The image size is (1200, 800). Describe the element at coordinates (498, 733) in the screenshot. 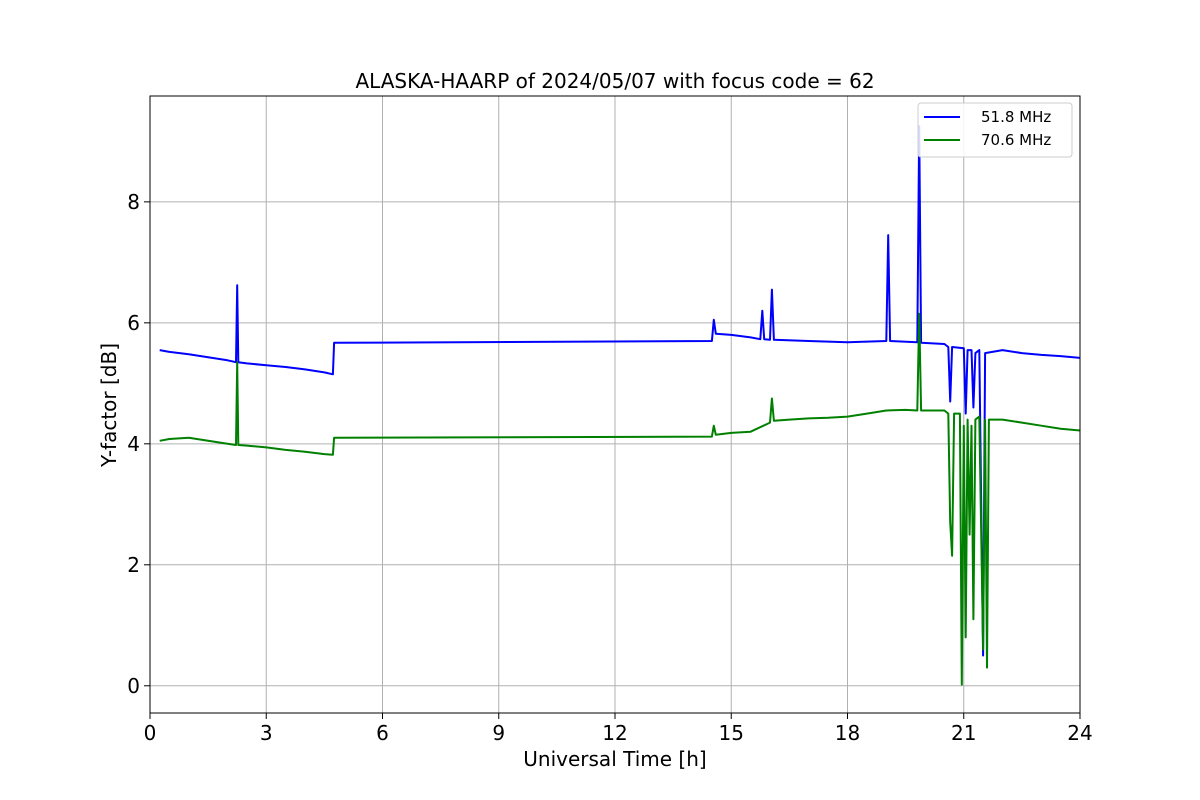

I see `x-tick-label: 9` at that location.